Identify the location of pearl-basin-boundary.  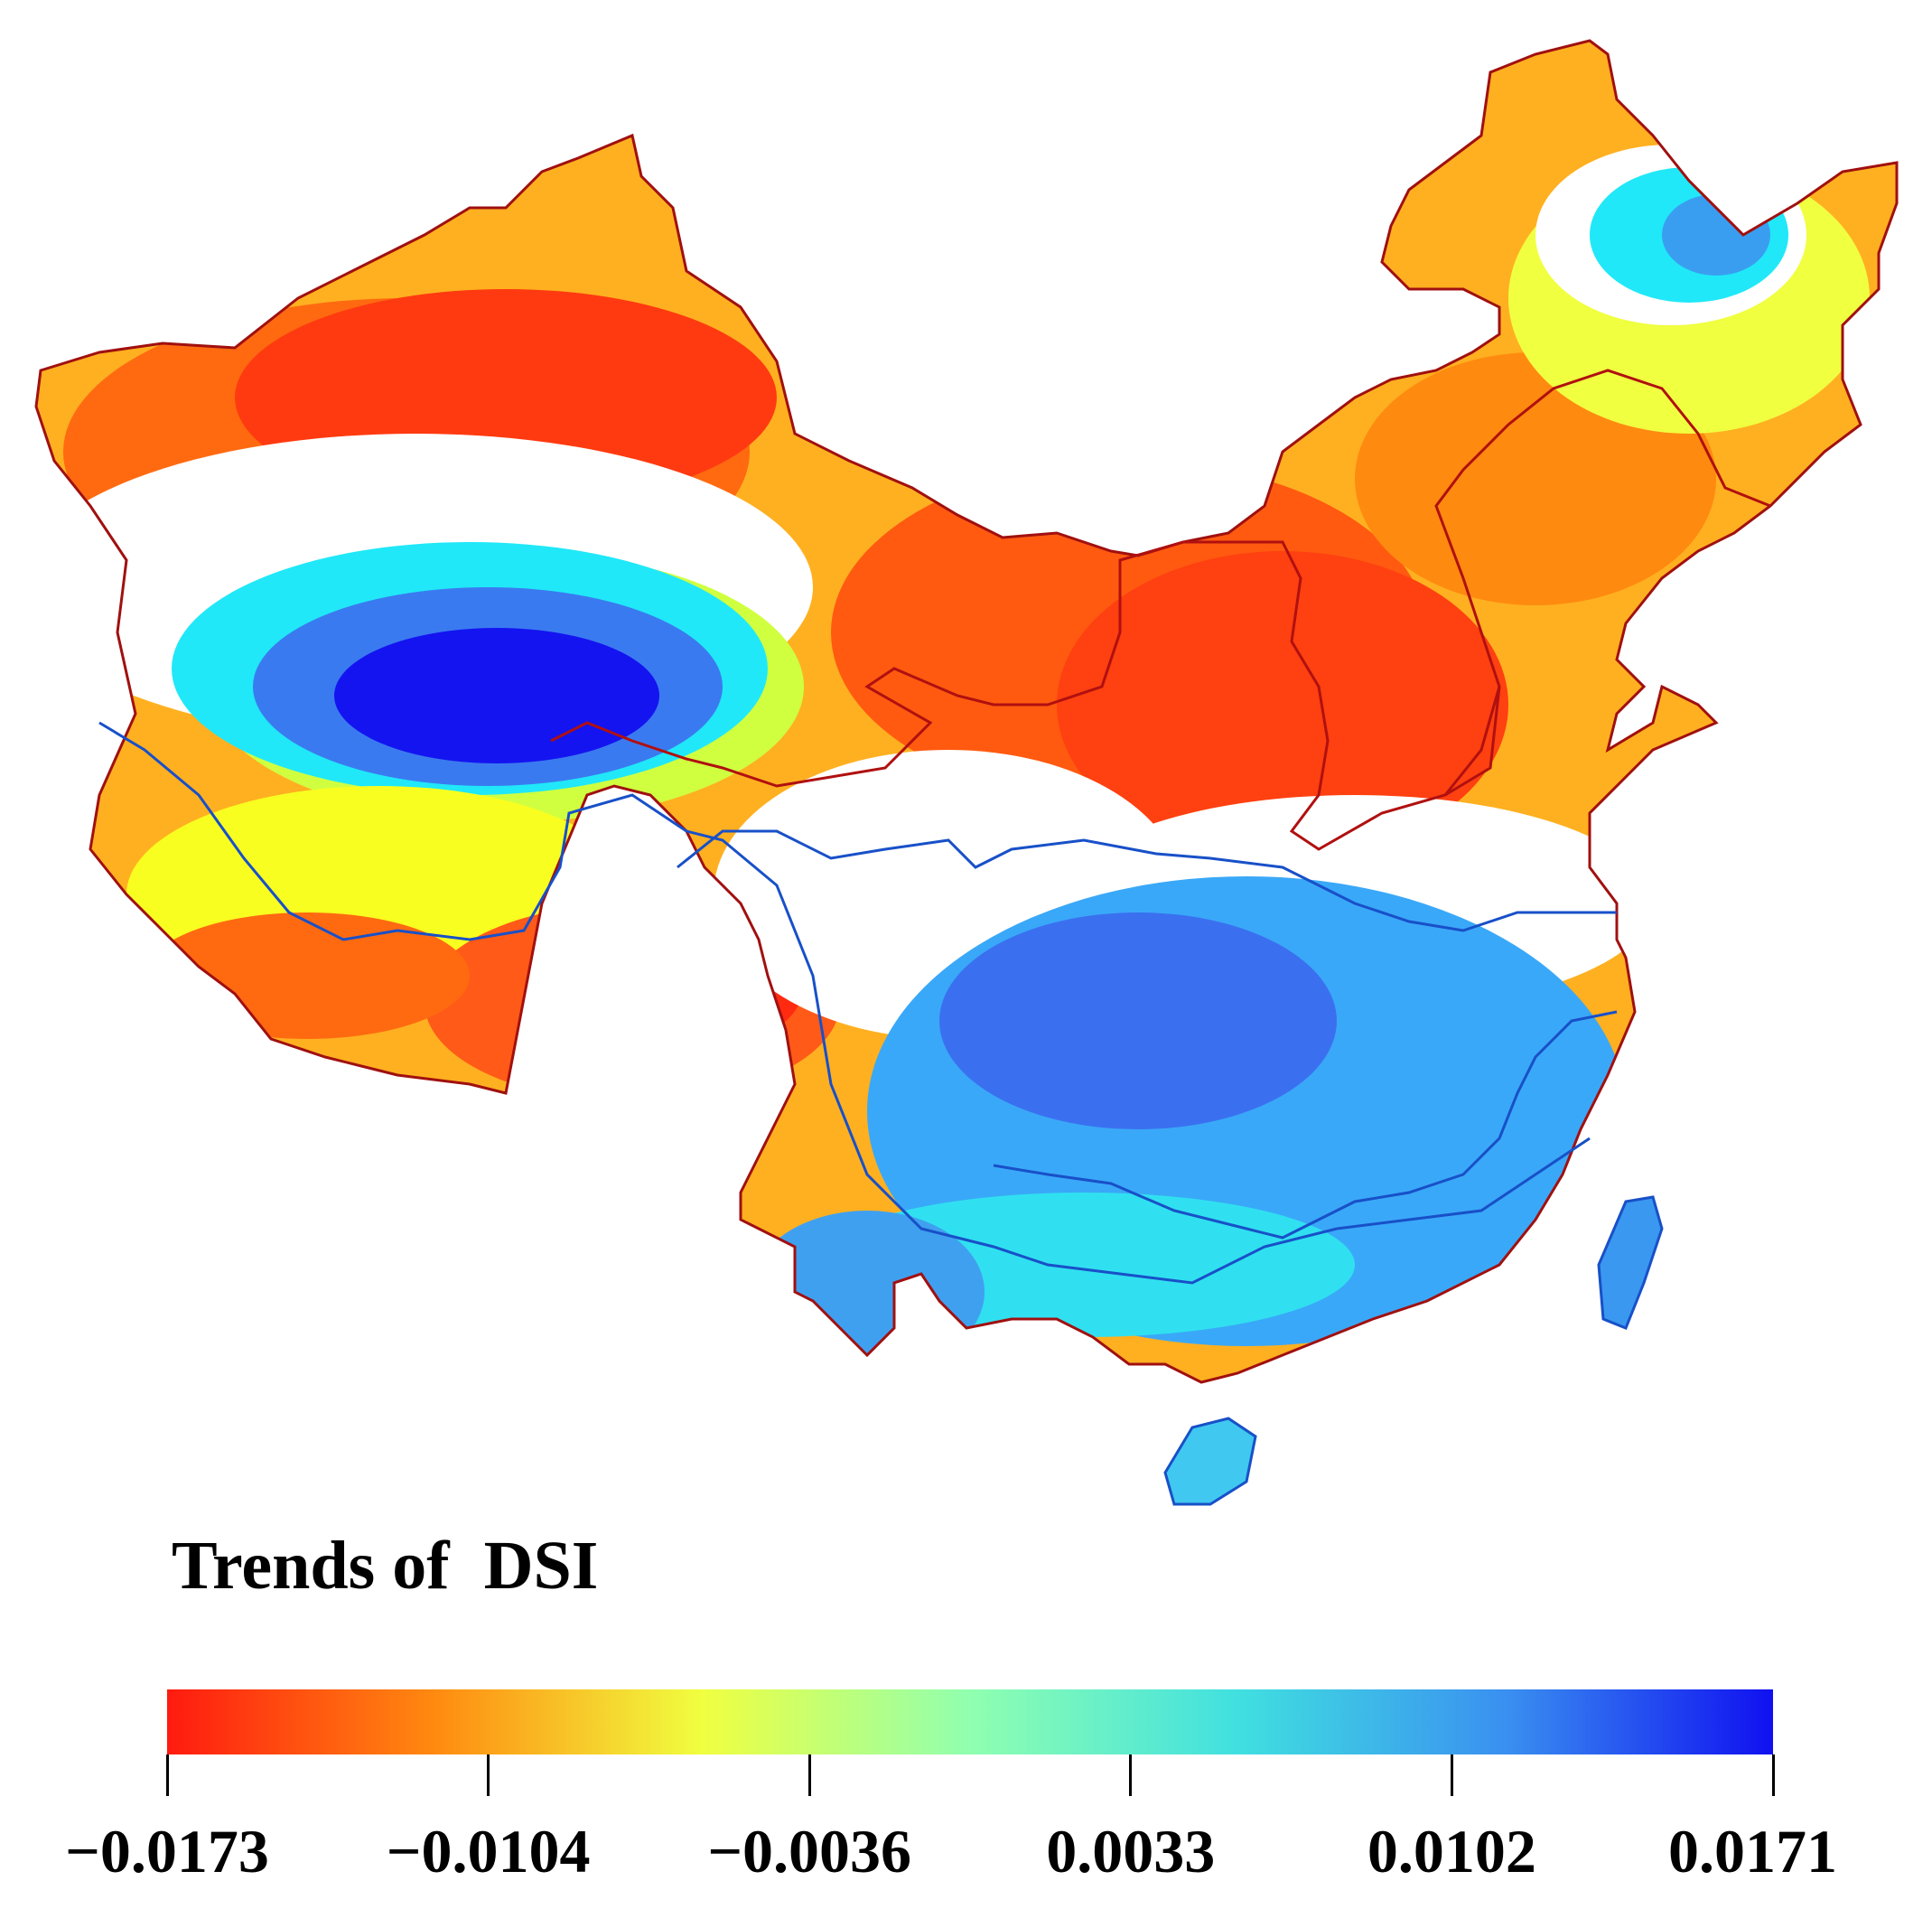
(1305, 1125).